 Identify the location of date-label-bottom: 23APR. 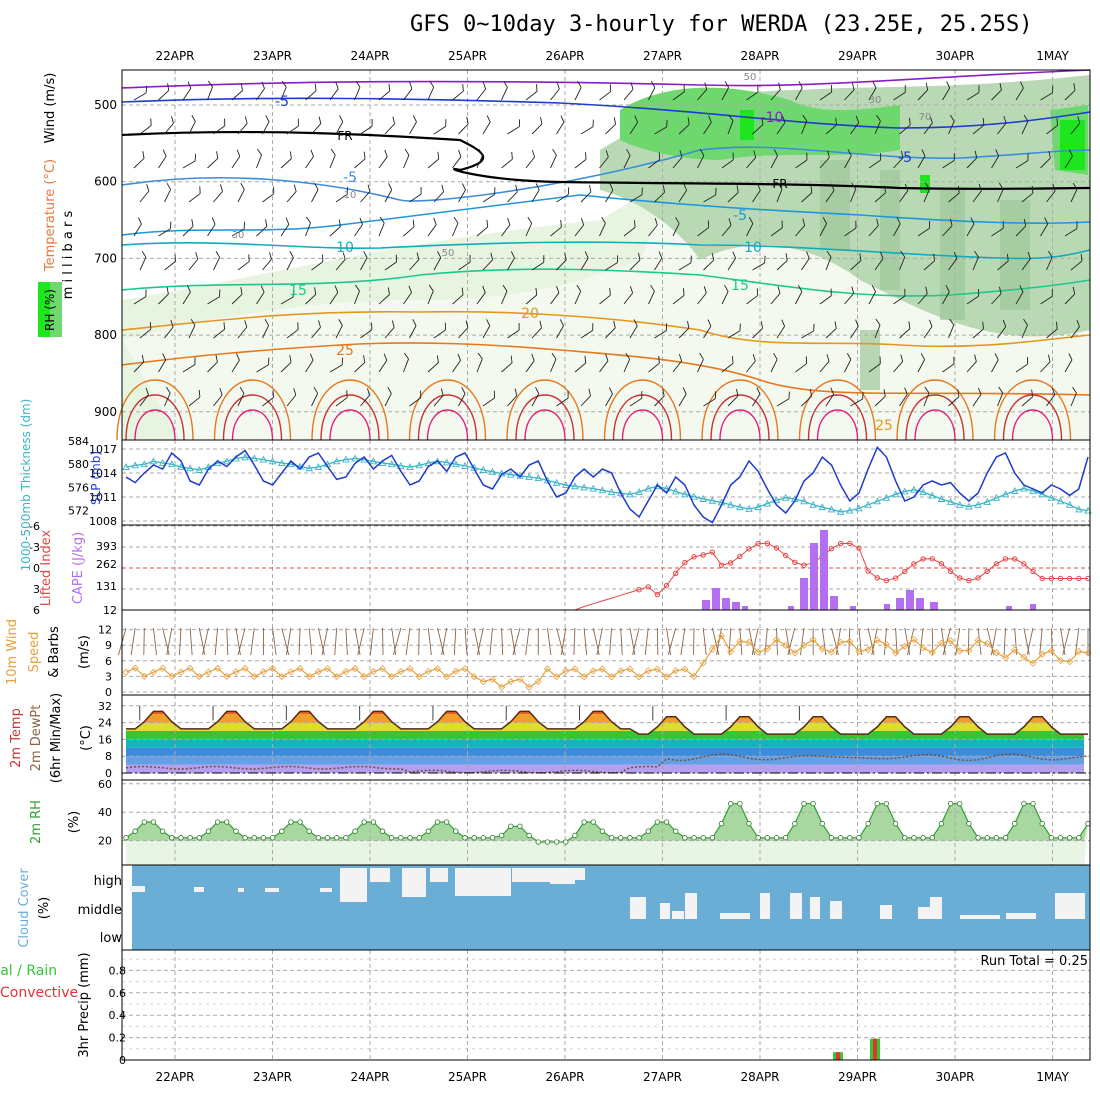
(272, 1077).